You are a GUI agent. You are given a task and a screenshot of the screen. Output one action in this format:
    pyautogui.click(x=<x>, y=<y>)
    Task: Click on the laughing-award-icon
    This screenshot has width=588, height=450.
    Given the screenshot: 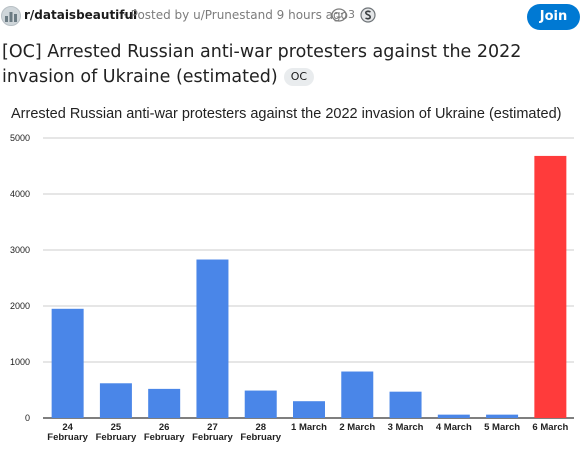 What is the action you would take?
    pyautogui.click(x=339, y=15)
    